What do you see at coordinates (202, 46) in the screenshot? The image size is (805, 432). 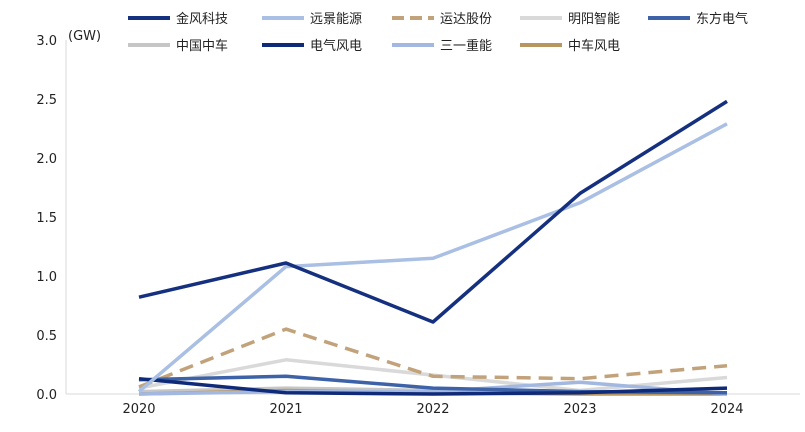 I see `legend-label: 中国中车` at bounding box center [202, 46].